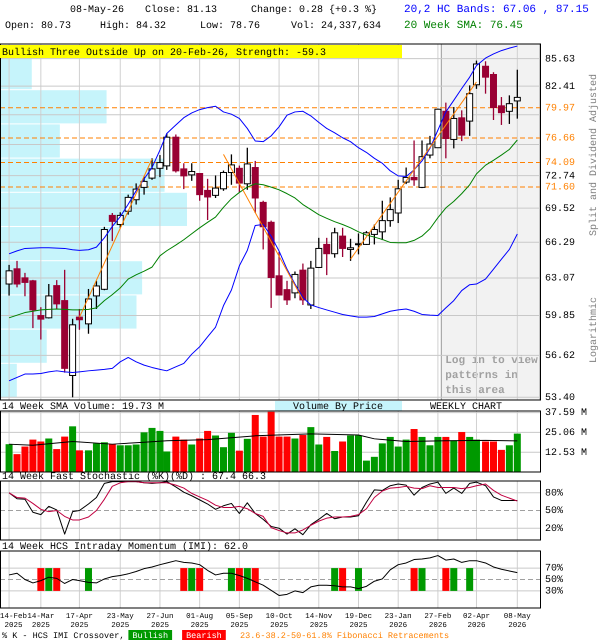  What do you see at coordinates (560, 108) in the screenshot?
I see `ref-line-label: 79.97` at bounding box center [560, 108].